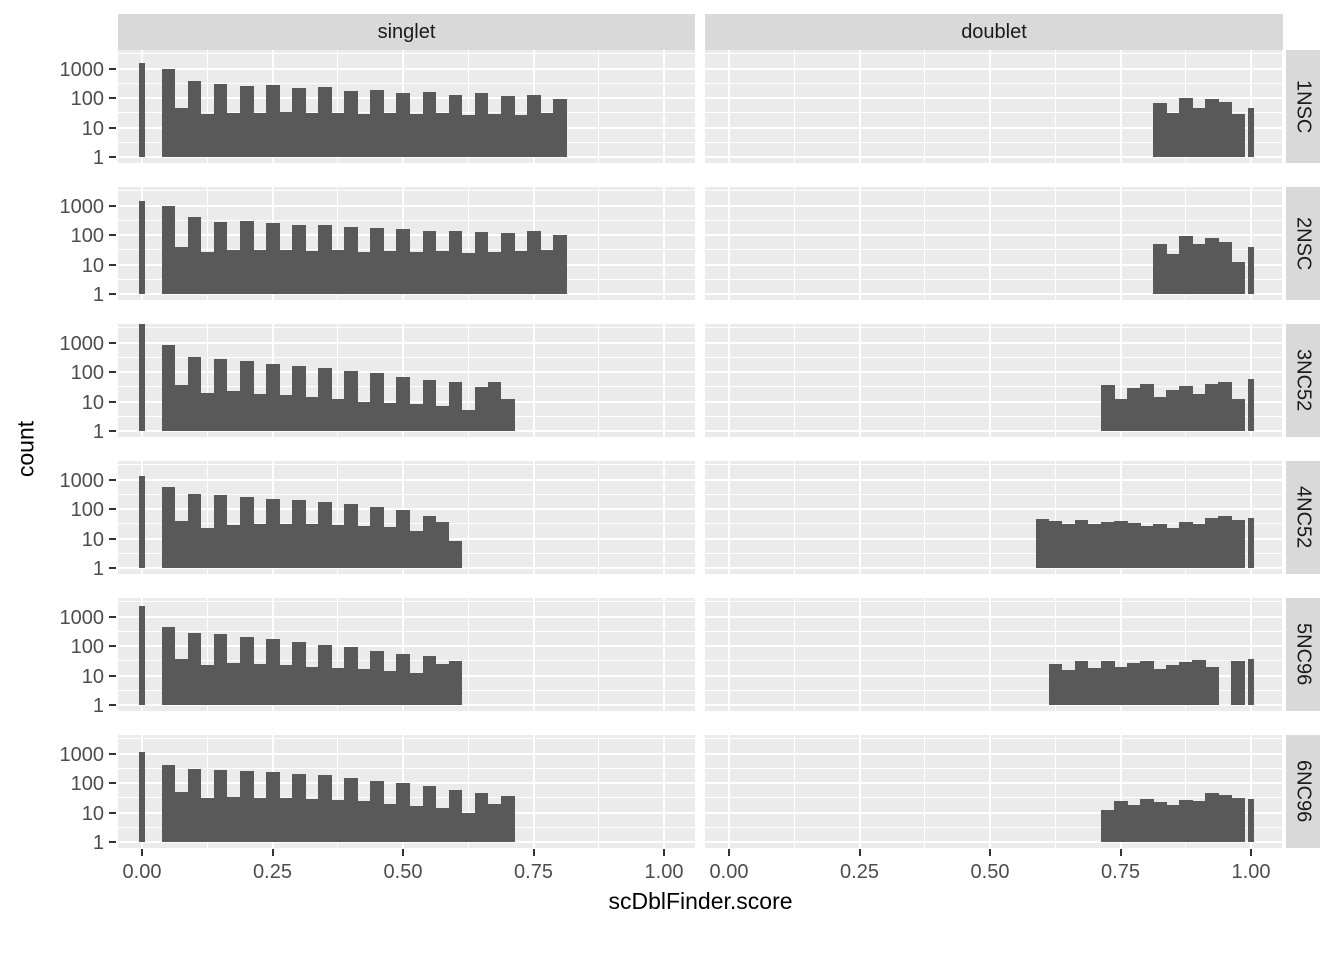 The width and height of the screenshot is (1344, 960). What do you see at coordinates (142, 872) in the screenshot?
I see `x-tick-label: 0.00` at bounding box center [142, 872].